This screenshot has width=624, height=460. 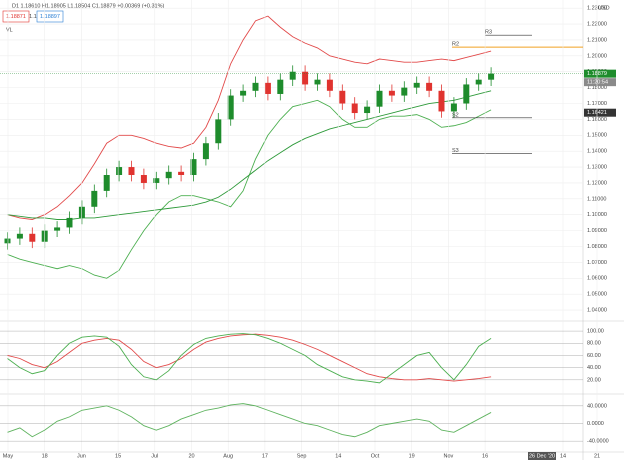 I want to click on x-tick-label: Oct, so click(x=375, y=456).